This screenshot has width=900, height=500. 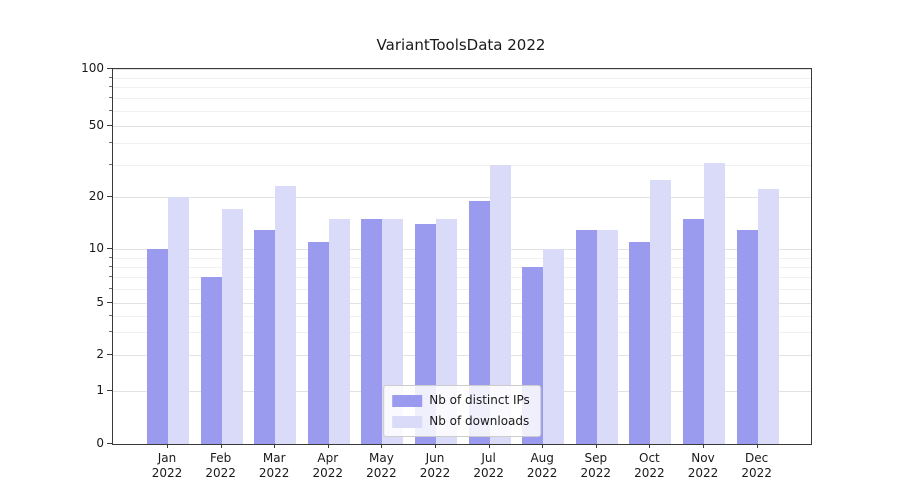 What do you see at coordinates (693, 331) in the screenshot?
I see `bar-distinct-ips-nov` at bounding box center [693, 331].